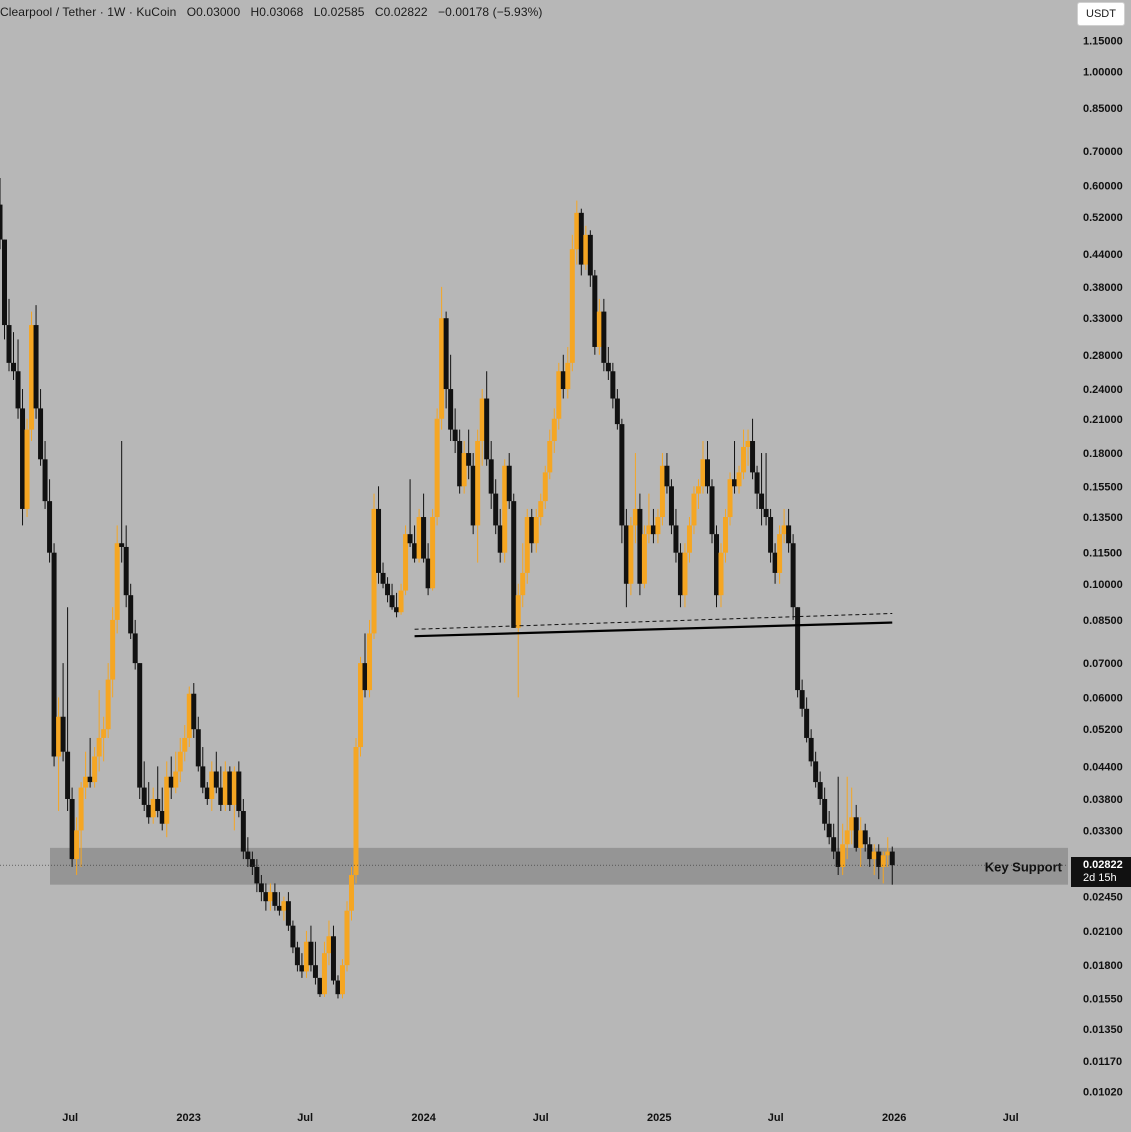 This screenshot has width=1131, height=1132. Describe the element at coordinates (1101, 14) in the screenshot. I see `currency-button: USDT` at that location.